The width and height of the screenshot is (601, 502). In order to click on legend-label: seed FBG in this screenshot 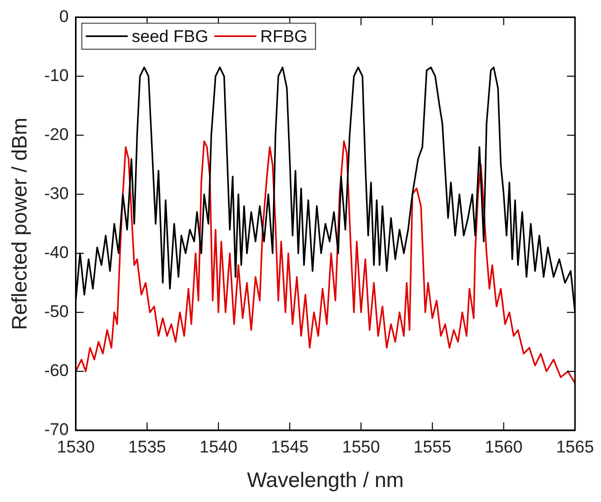, I will do `click(170, 36)`.